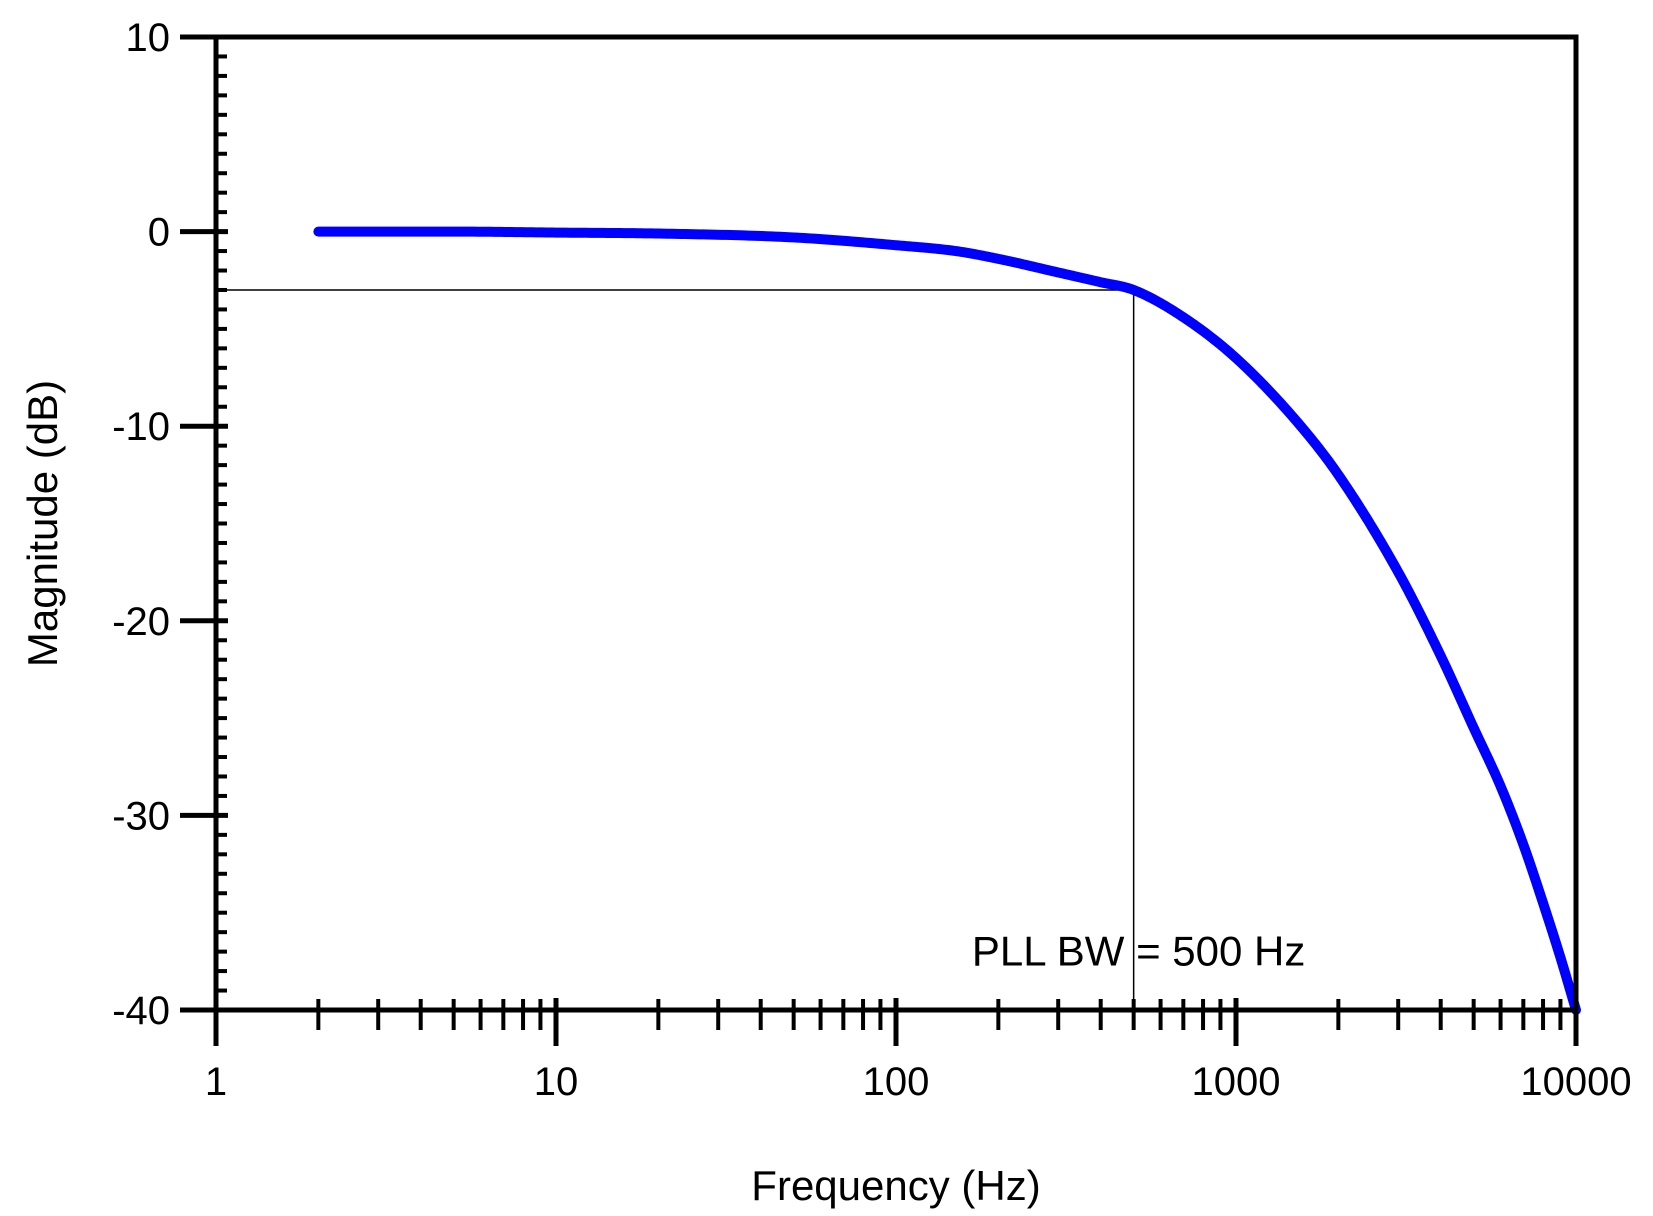 The height and width of the screenshot is (1216, 1653). What do you see at coordinates (216, 1082) in the screenshot?
I see `x-tick-label: 1` at bounding box center [216, 1082].